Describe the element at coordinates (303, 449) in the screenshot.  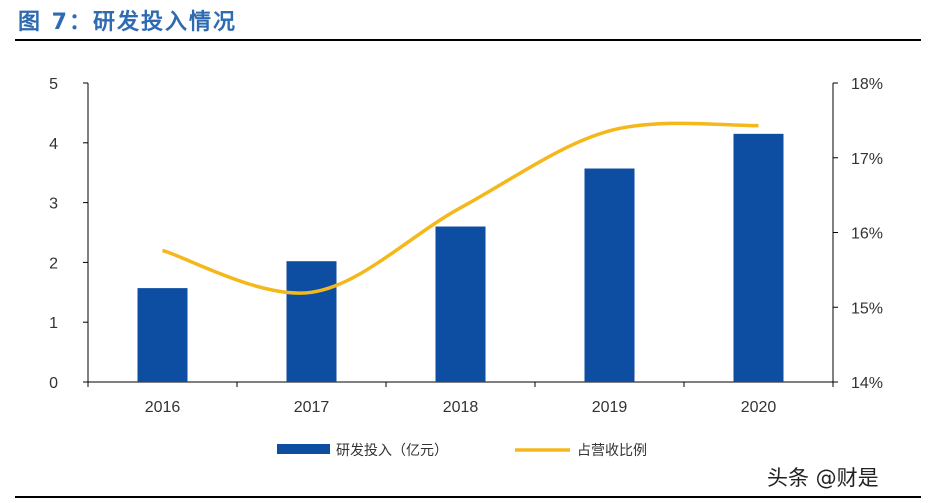
I see `legend-bar-swatch` at that location.